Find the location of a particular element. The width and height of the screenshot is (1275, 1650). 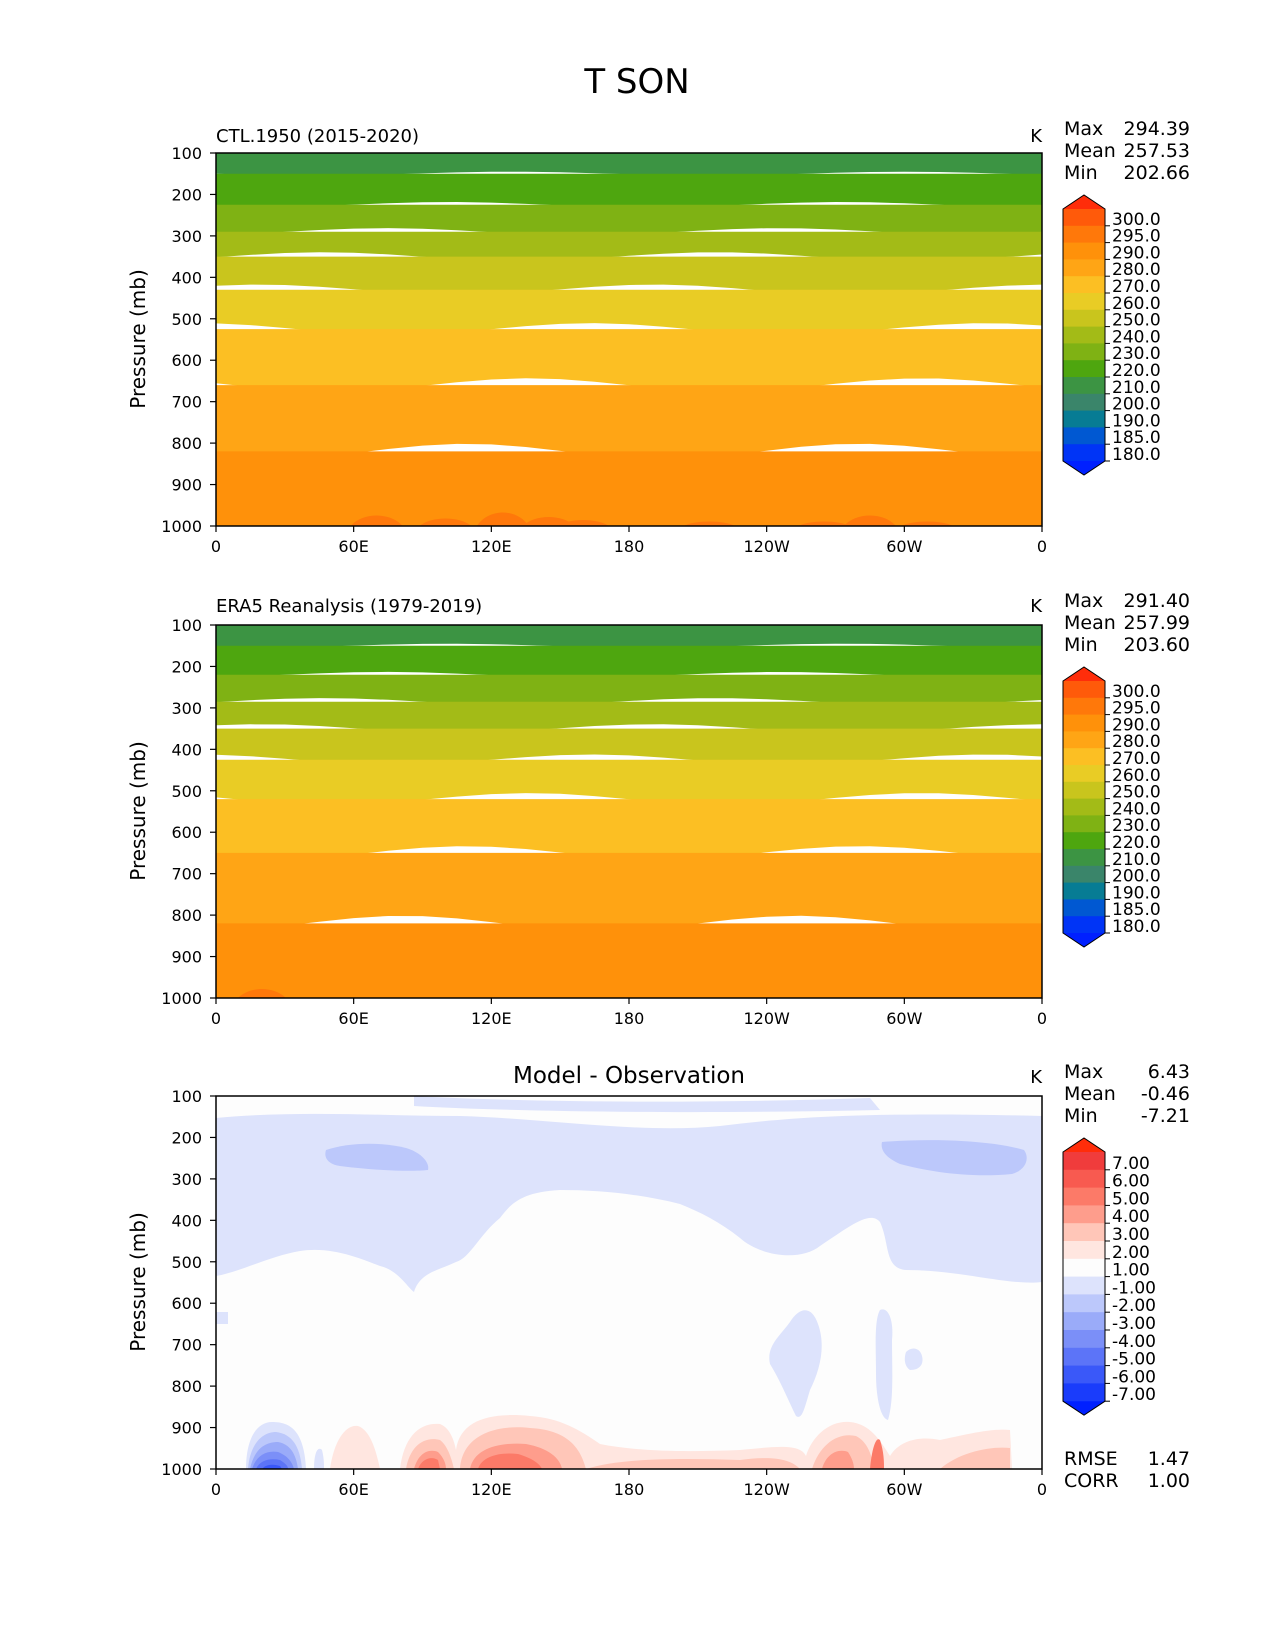

stat-label: Max is located at coordinates (1083, 1072).